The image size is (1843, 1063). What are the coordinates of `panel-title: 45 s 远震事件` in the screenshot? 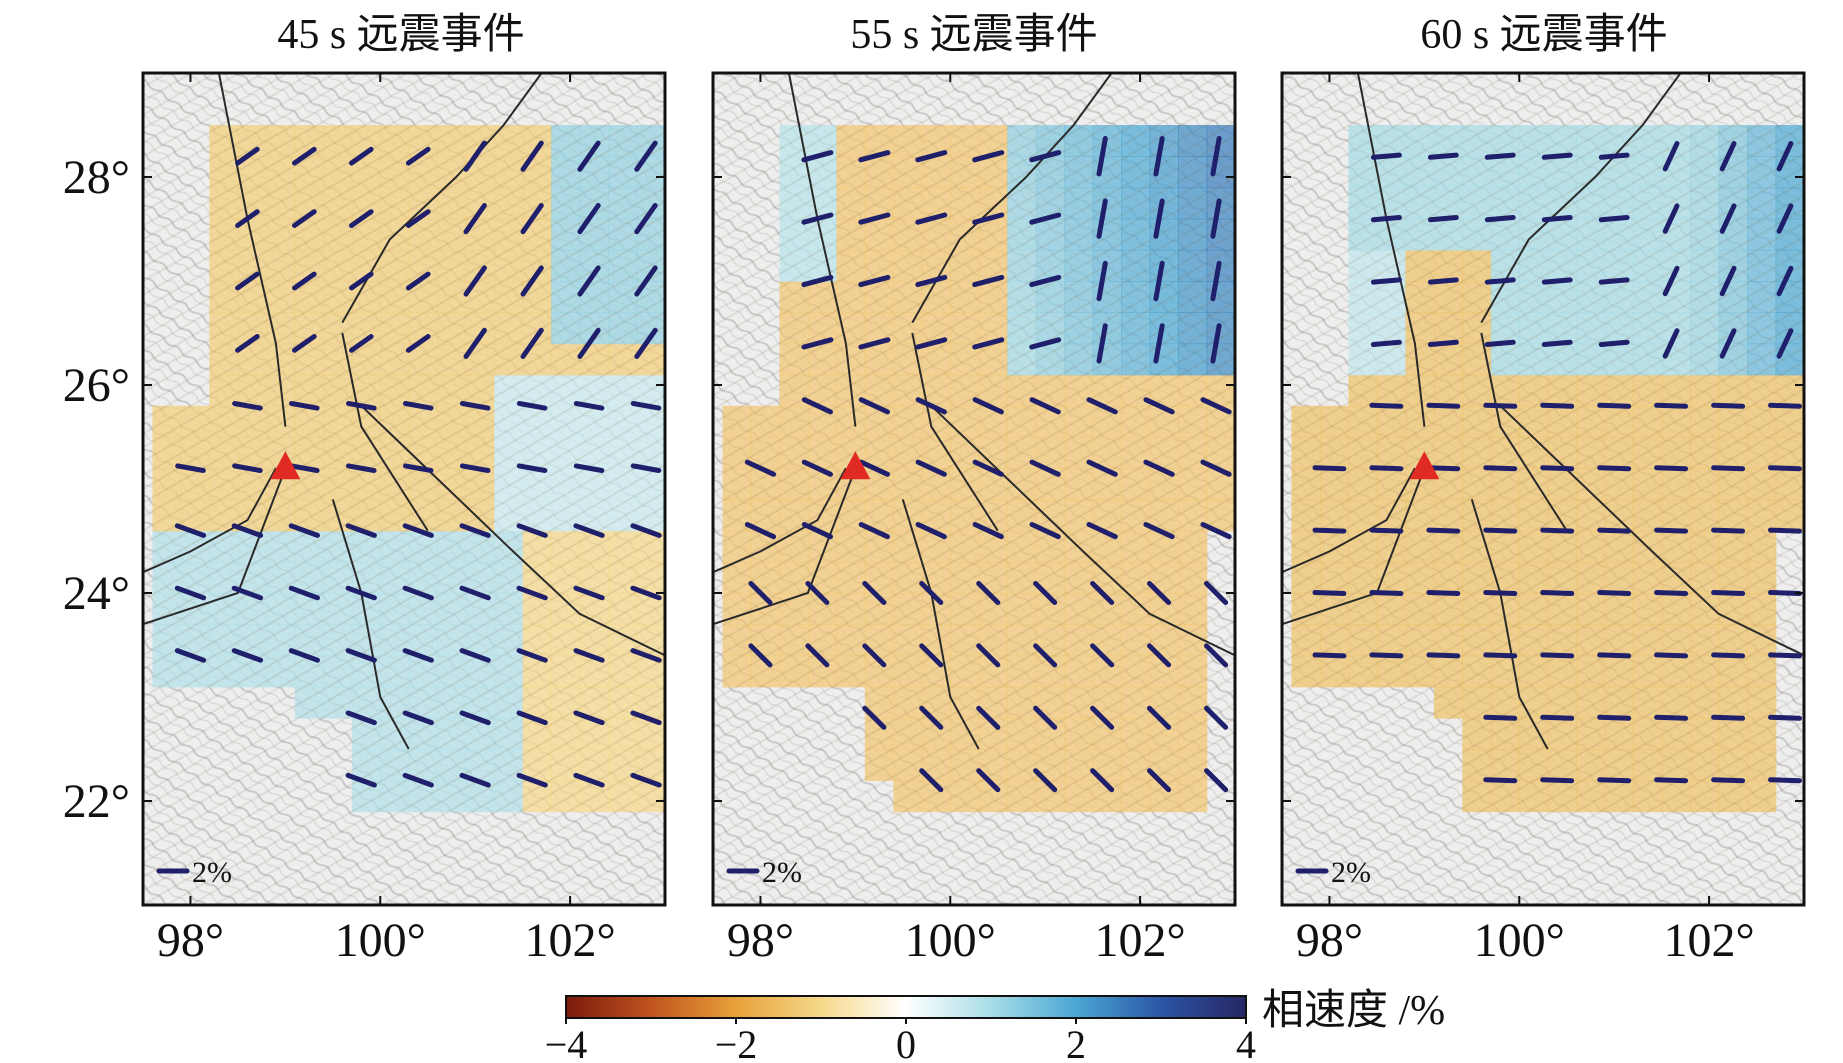 It's located at (400, 35).